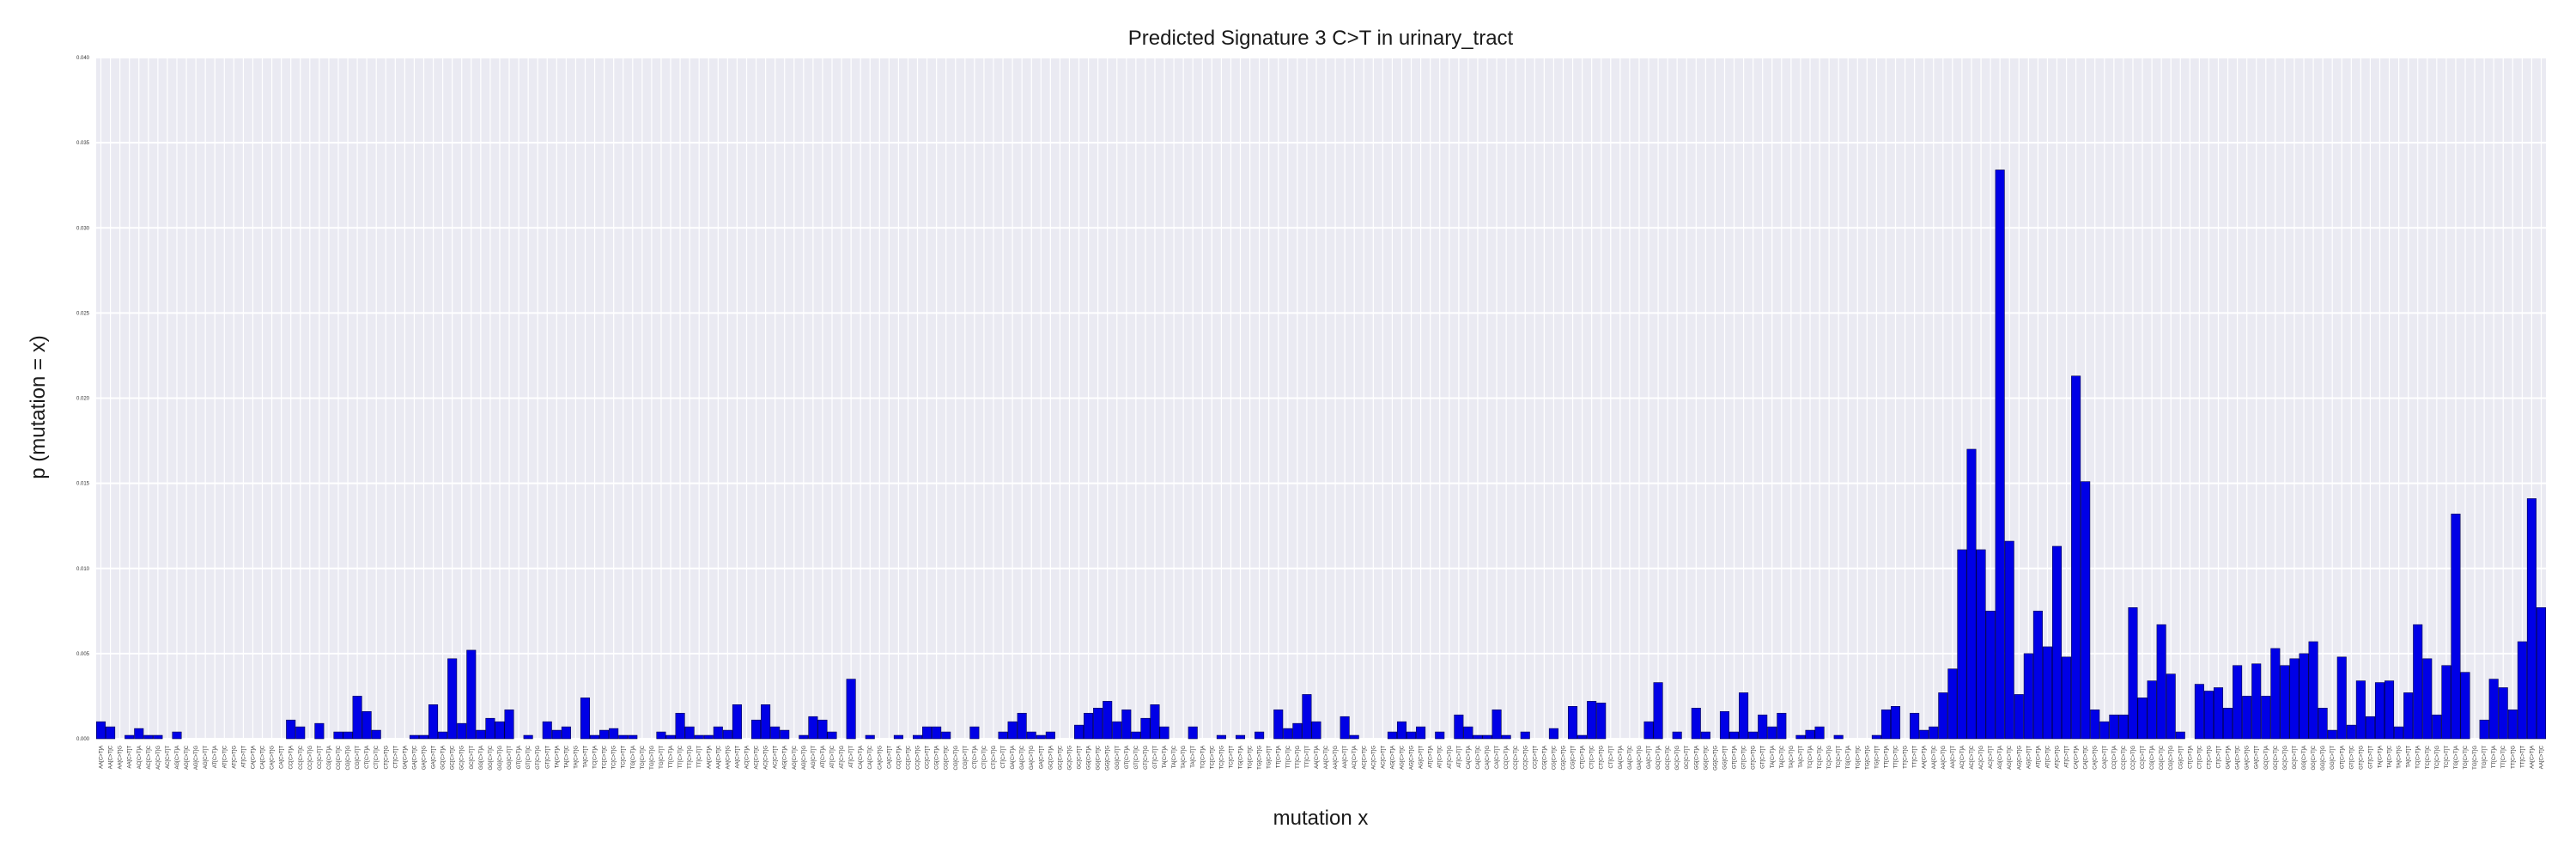  What do you see at coordinates (1100, 758) in the screenshot?
I see `x-tick-label: GG[C>T]C` at bounding box center [1100, 758].